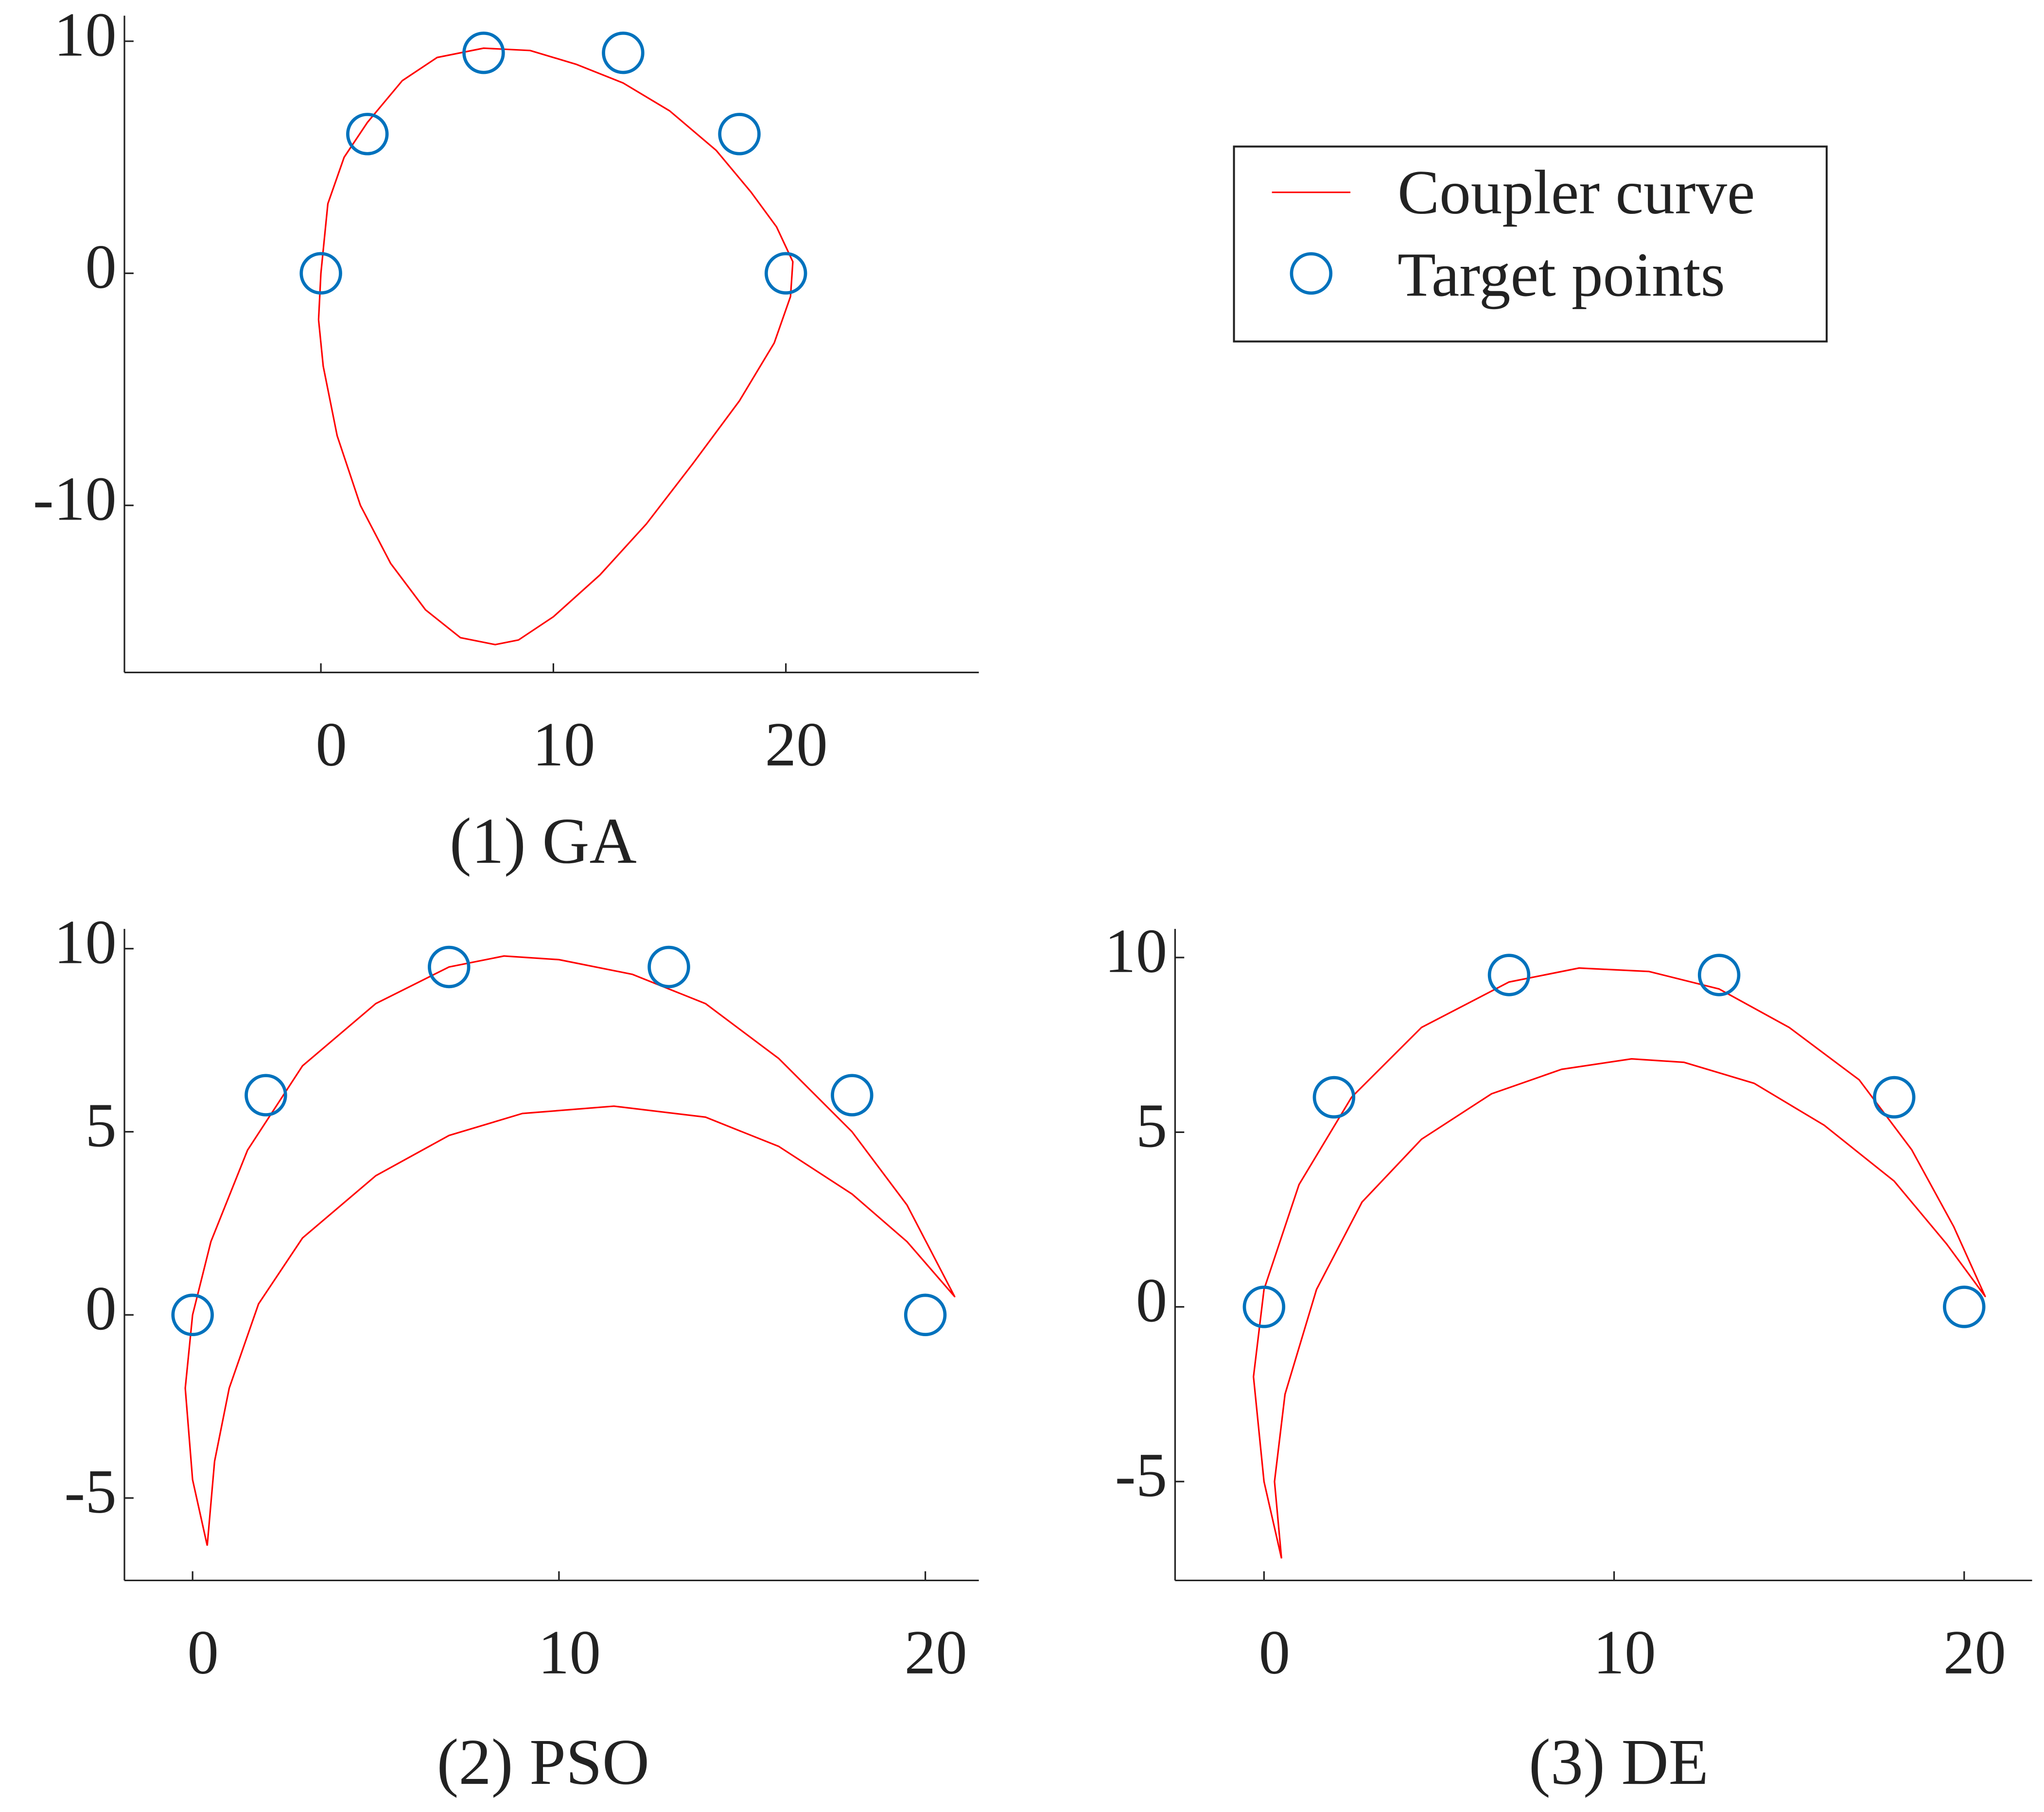 The image size is (2044, 1812). I want to click on legend-marker, so click(1312, 273).